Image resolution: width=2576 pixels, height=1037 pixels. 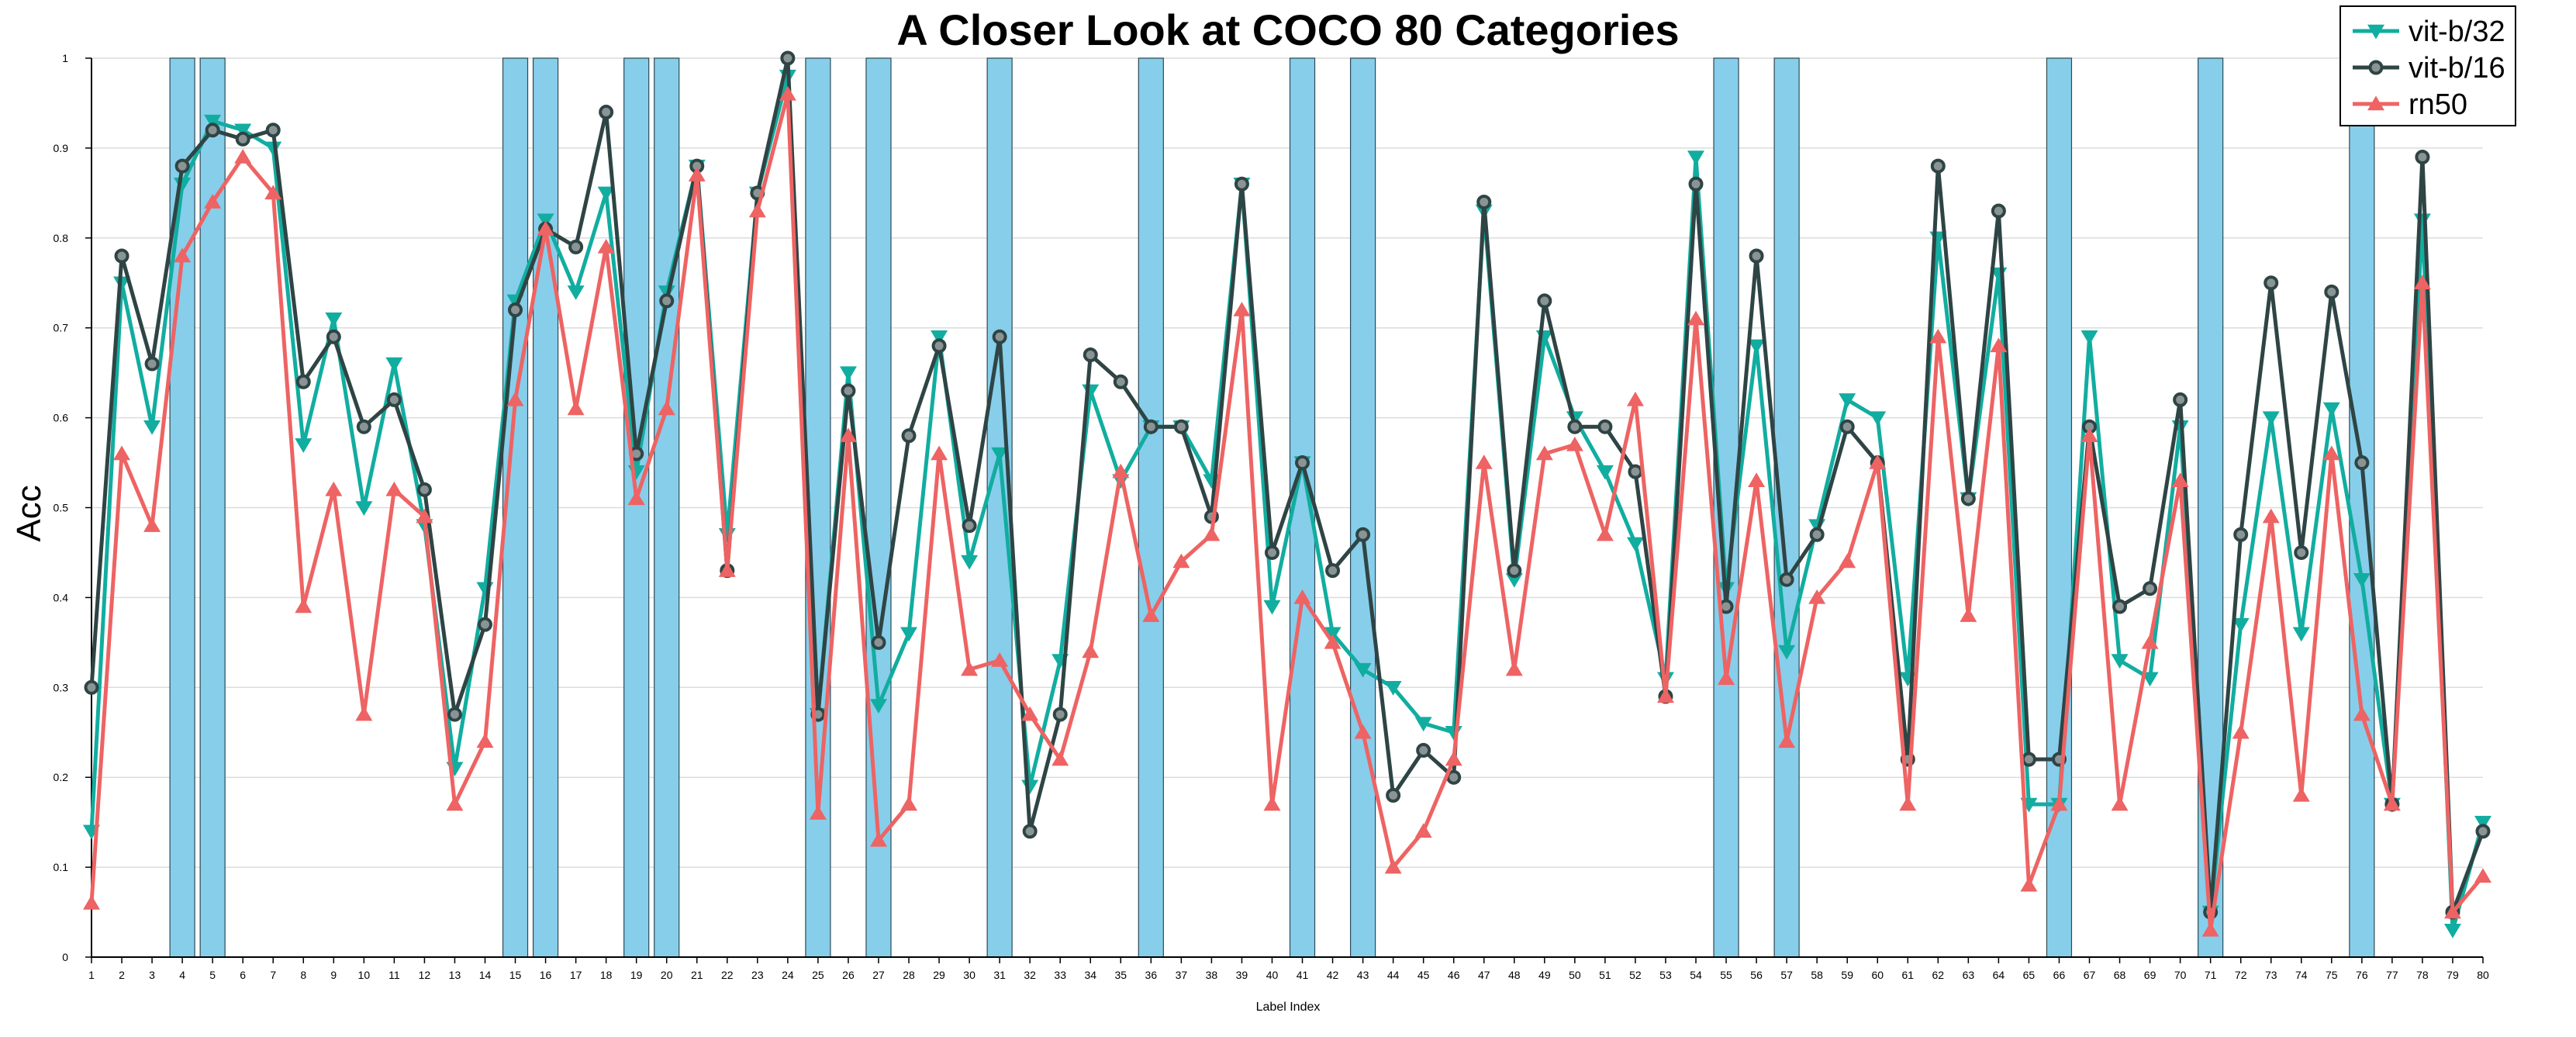 I want to click on x-tick-label: 17, so click(x=576, y=975).